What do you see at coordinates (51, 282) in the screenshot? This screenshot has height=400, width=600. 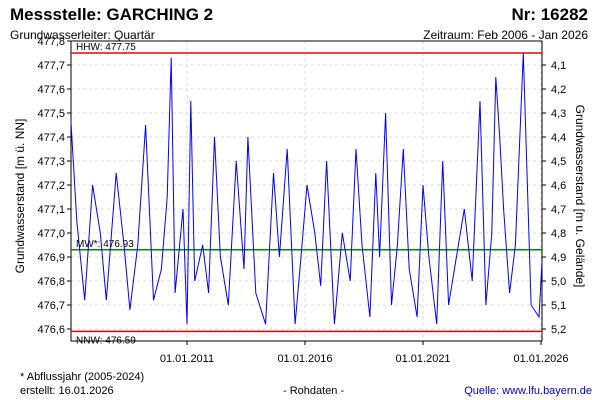 I see `y-tick-label: 476,8` at bounding box center [51, 282].